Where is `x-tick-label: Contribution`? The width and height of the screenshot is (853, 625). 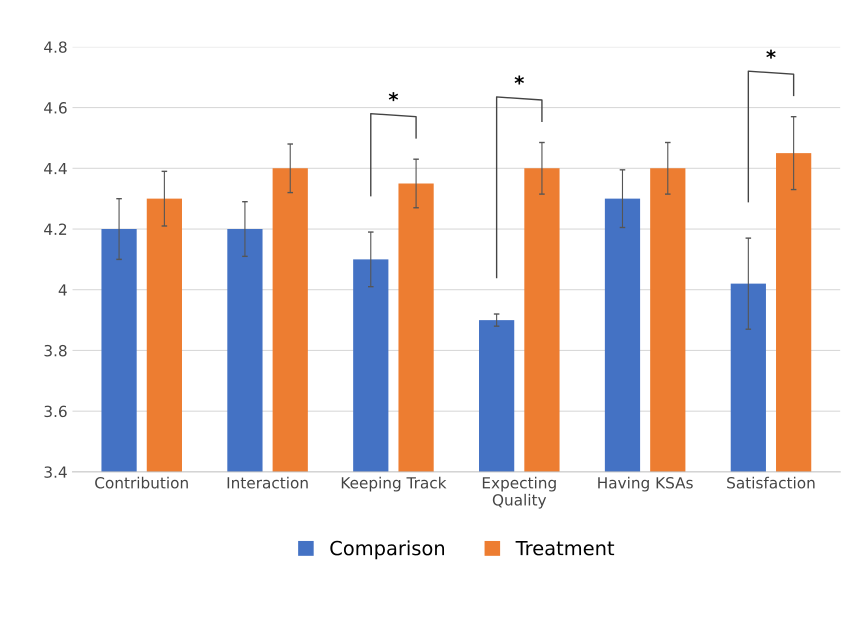 x-tick-label: Contribution is located at coordinates (141, 482).